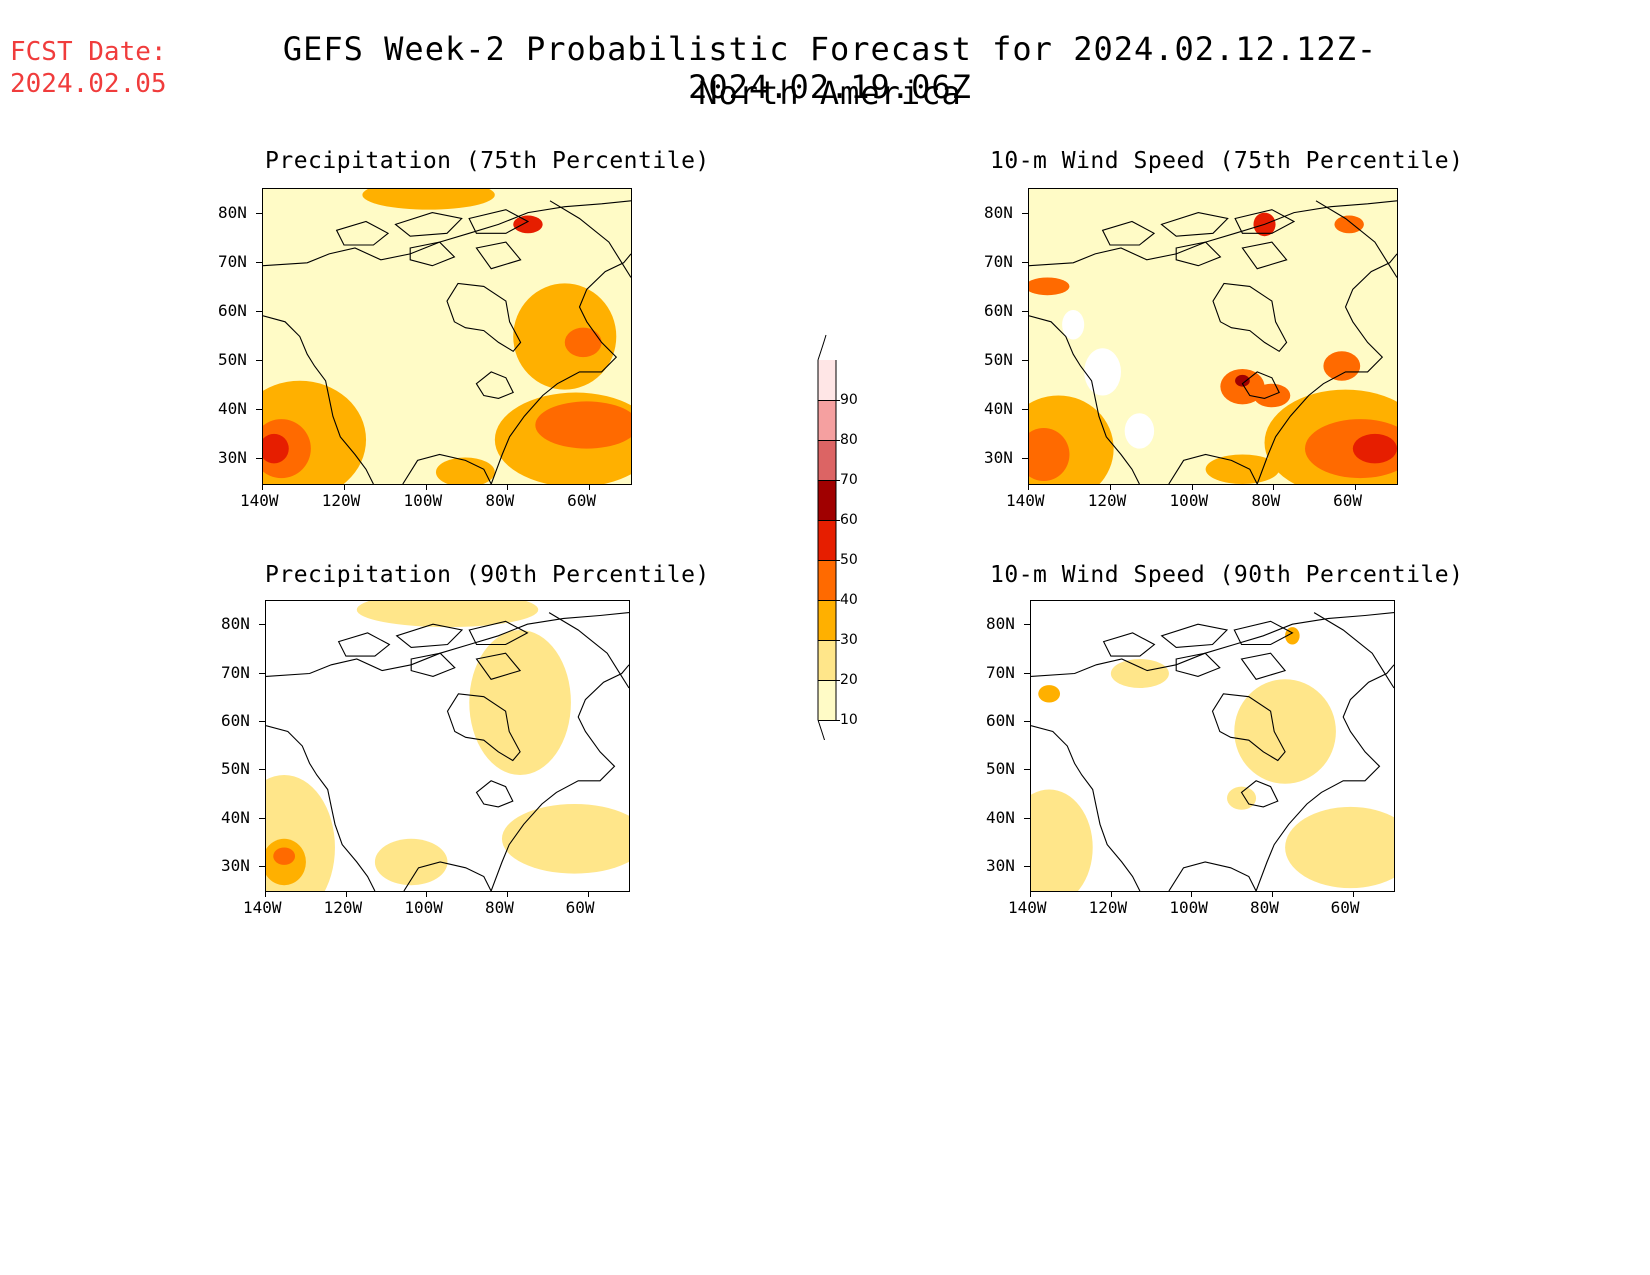  What do you see at coordinates (1000, 865) in the screenshot?
I see `latitude-tick-label: 30N` at bounding box center [1000, 865].